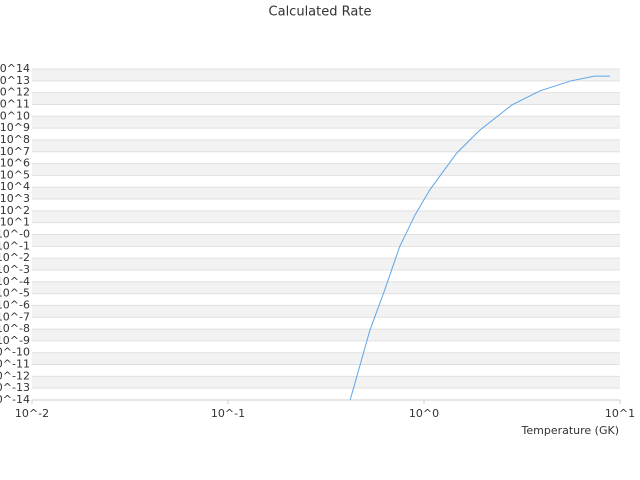 The width and height of the screenshot is (640, 480). Describe the element at coordinates (15, 257) in the screenshot. I see `y-tick-label: 10^-2` at that location.